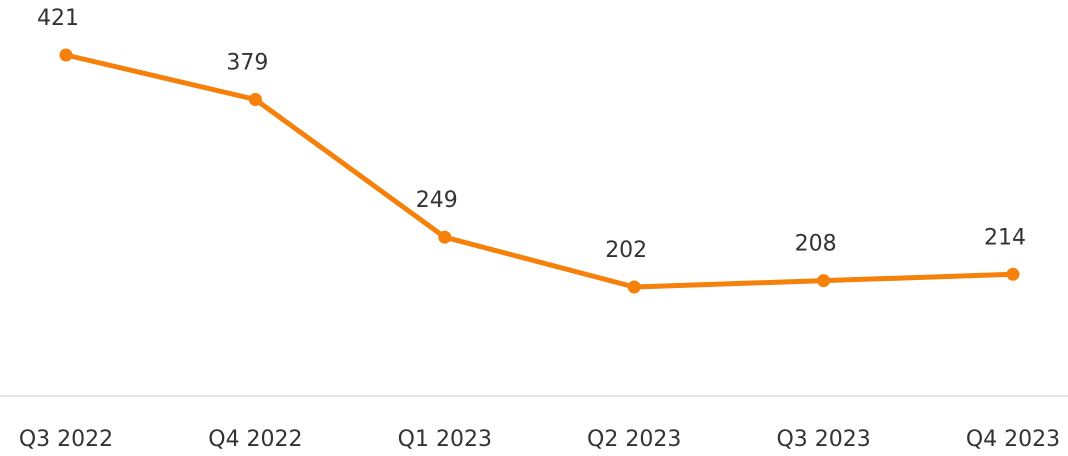 This screenshot has height=456, width=1068. Describe the element at coordinates (58, 18) in the screenshot. I see `data-label: 421` at that location.